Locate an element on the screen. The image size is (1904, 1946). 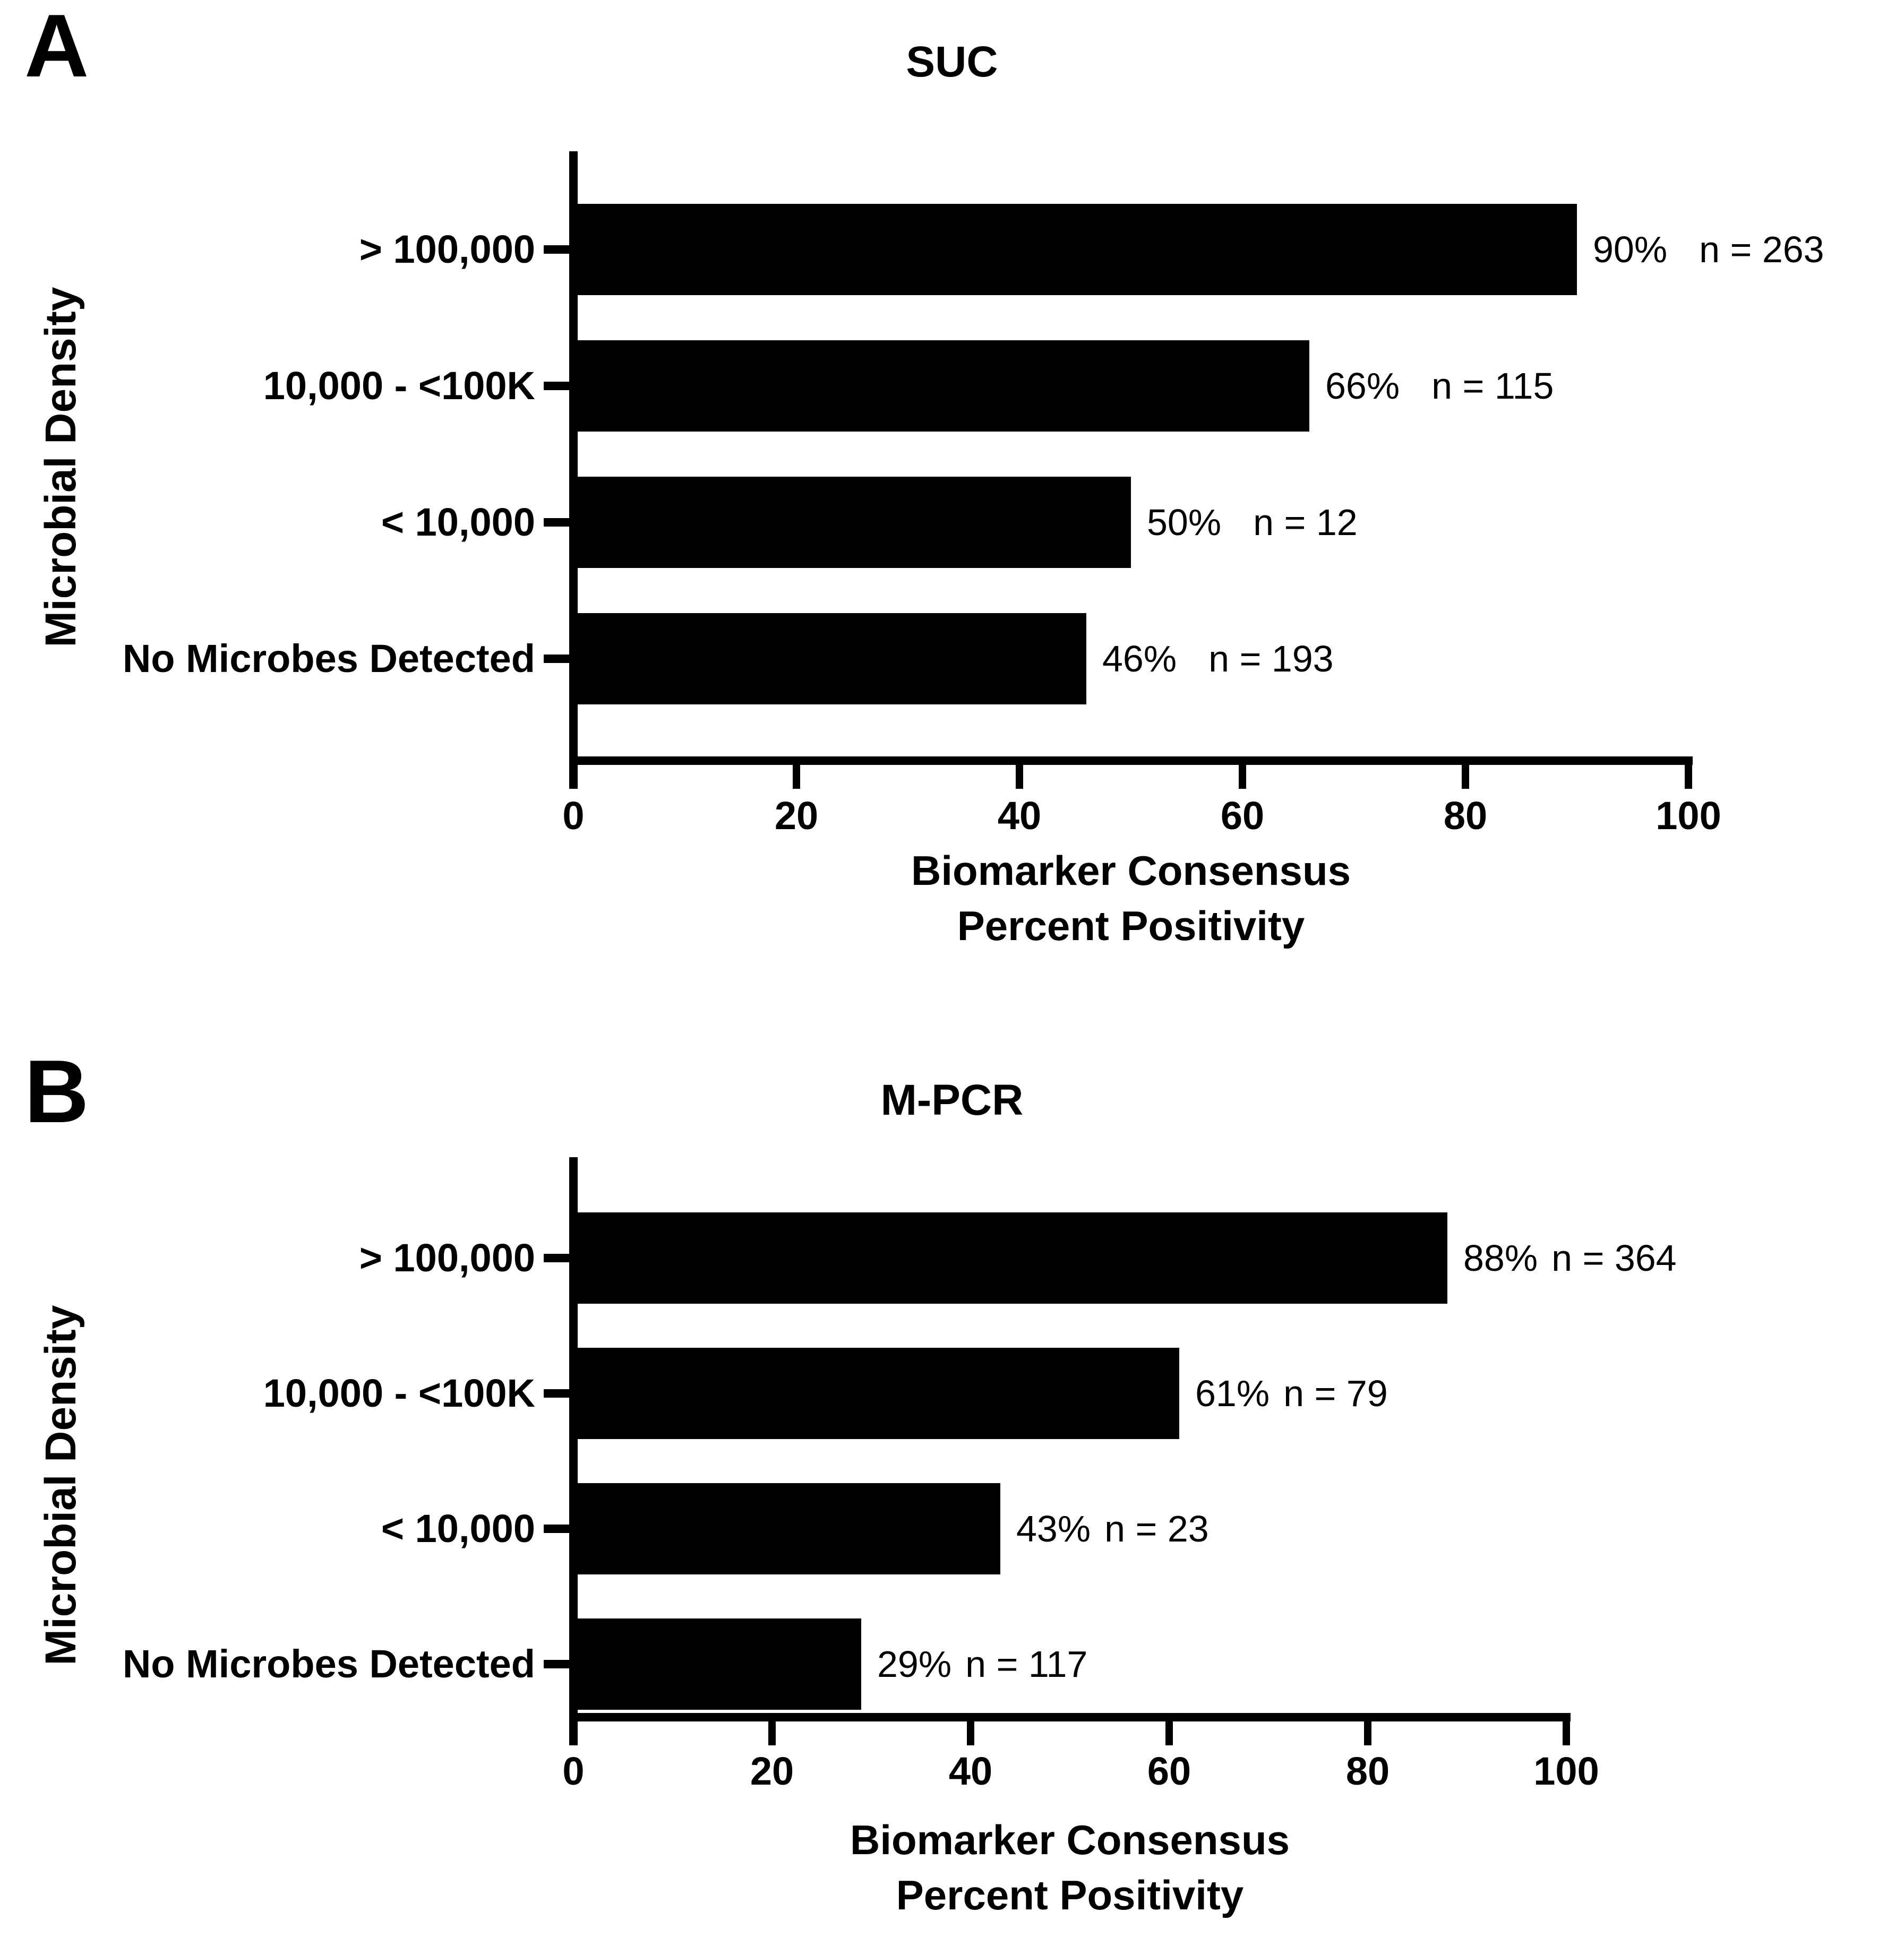
panel-a-x-axis-line is located at coordinates (1131, 760).